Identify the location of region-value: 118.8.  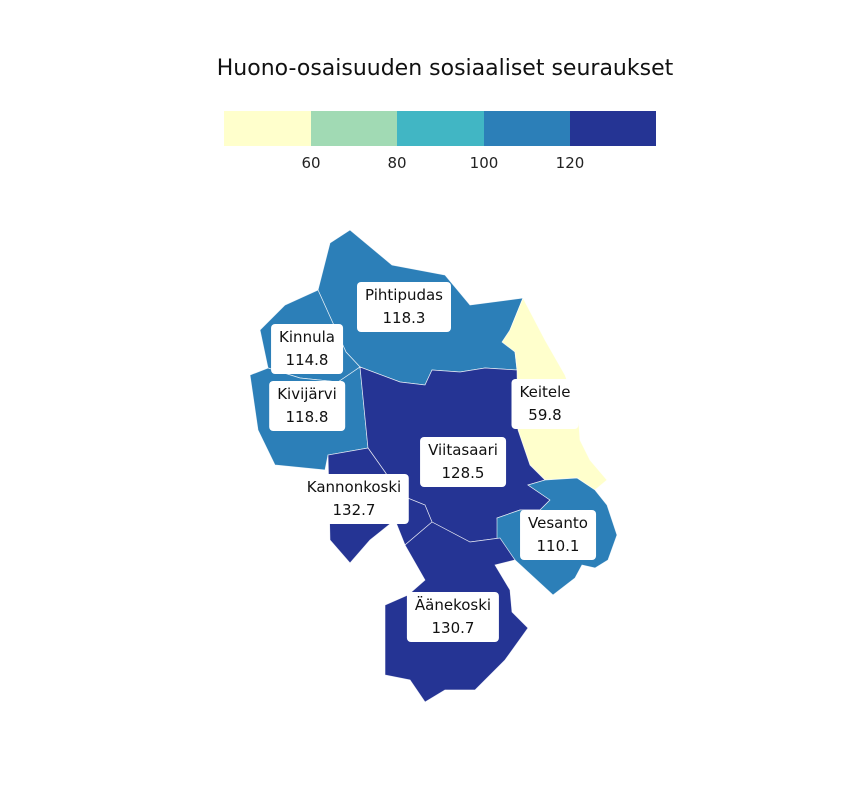
(307, 417).